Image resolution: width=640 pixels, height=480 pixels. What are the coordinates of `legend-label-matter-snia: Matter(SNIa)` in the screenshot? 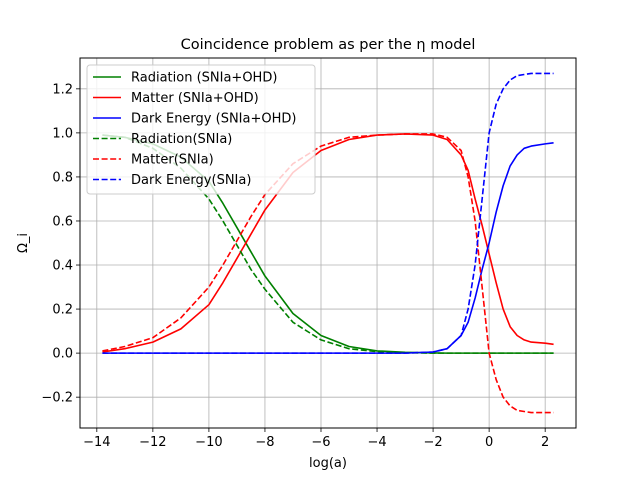 It's located at (172, 160).